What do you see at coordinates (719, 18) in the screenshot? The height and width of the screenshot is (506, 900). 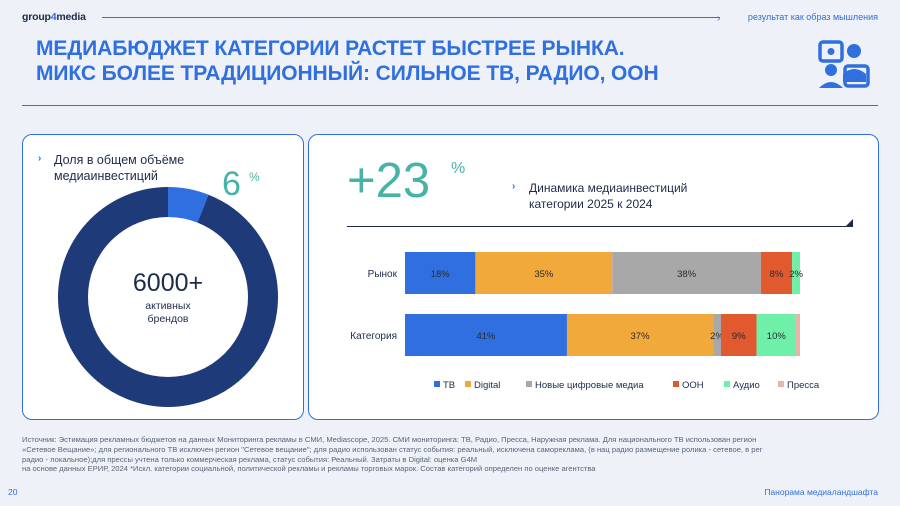 I see `arrow-right-icon: ›` at bounding box center [719, 18].